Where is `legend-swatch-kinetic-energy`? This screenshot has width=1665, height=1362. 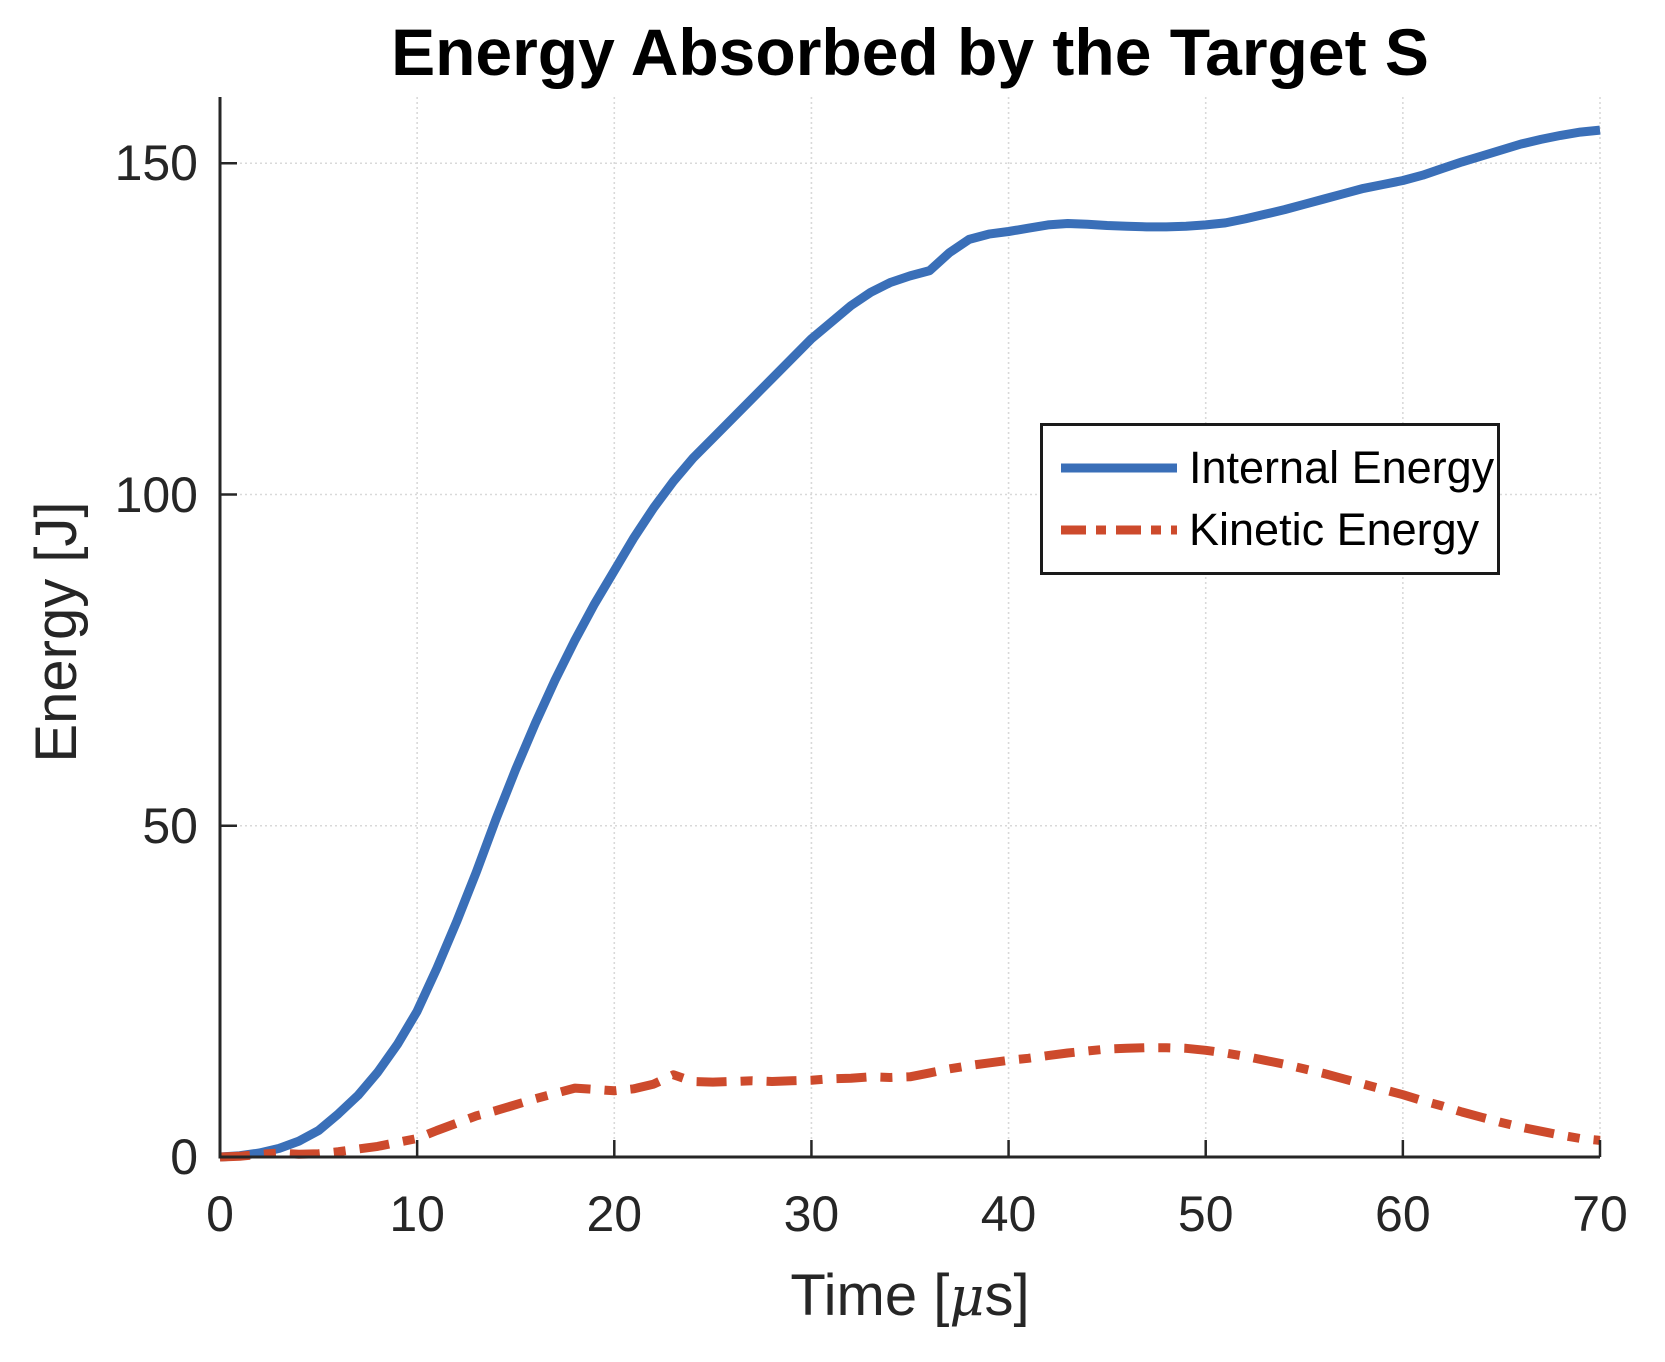 legend-swatch-kinetic-energy is located at coordinates (1119, 530).